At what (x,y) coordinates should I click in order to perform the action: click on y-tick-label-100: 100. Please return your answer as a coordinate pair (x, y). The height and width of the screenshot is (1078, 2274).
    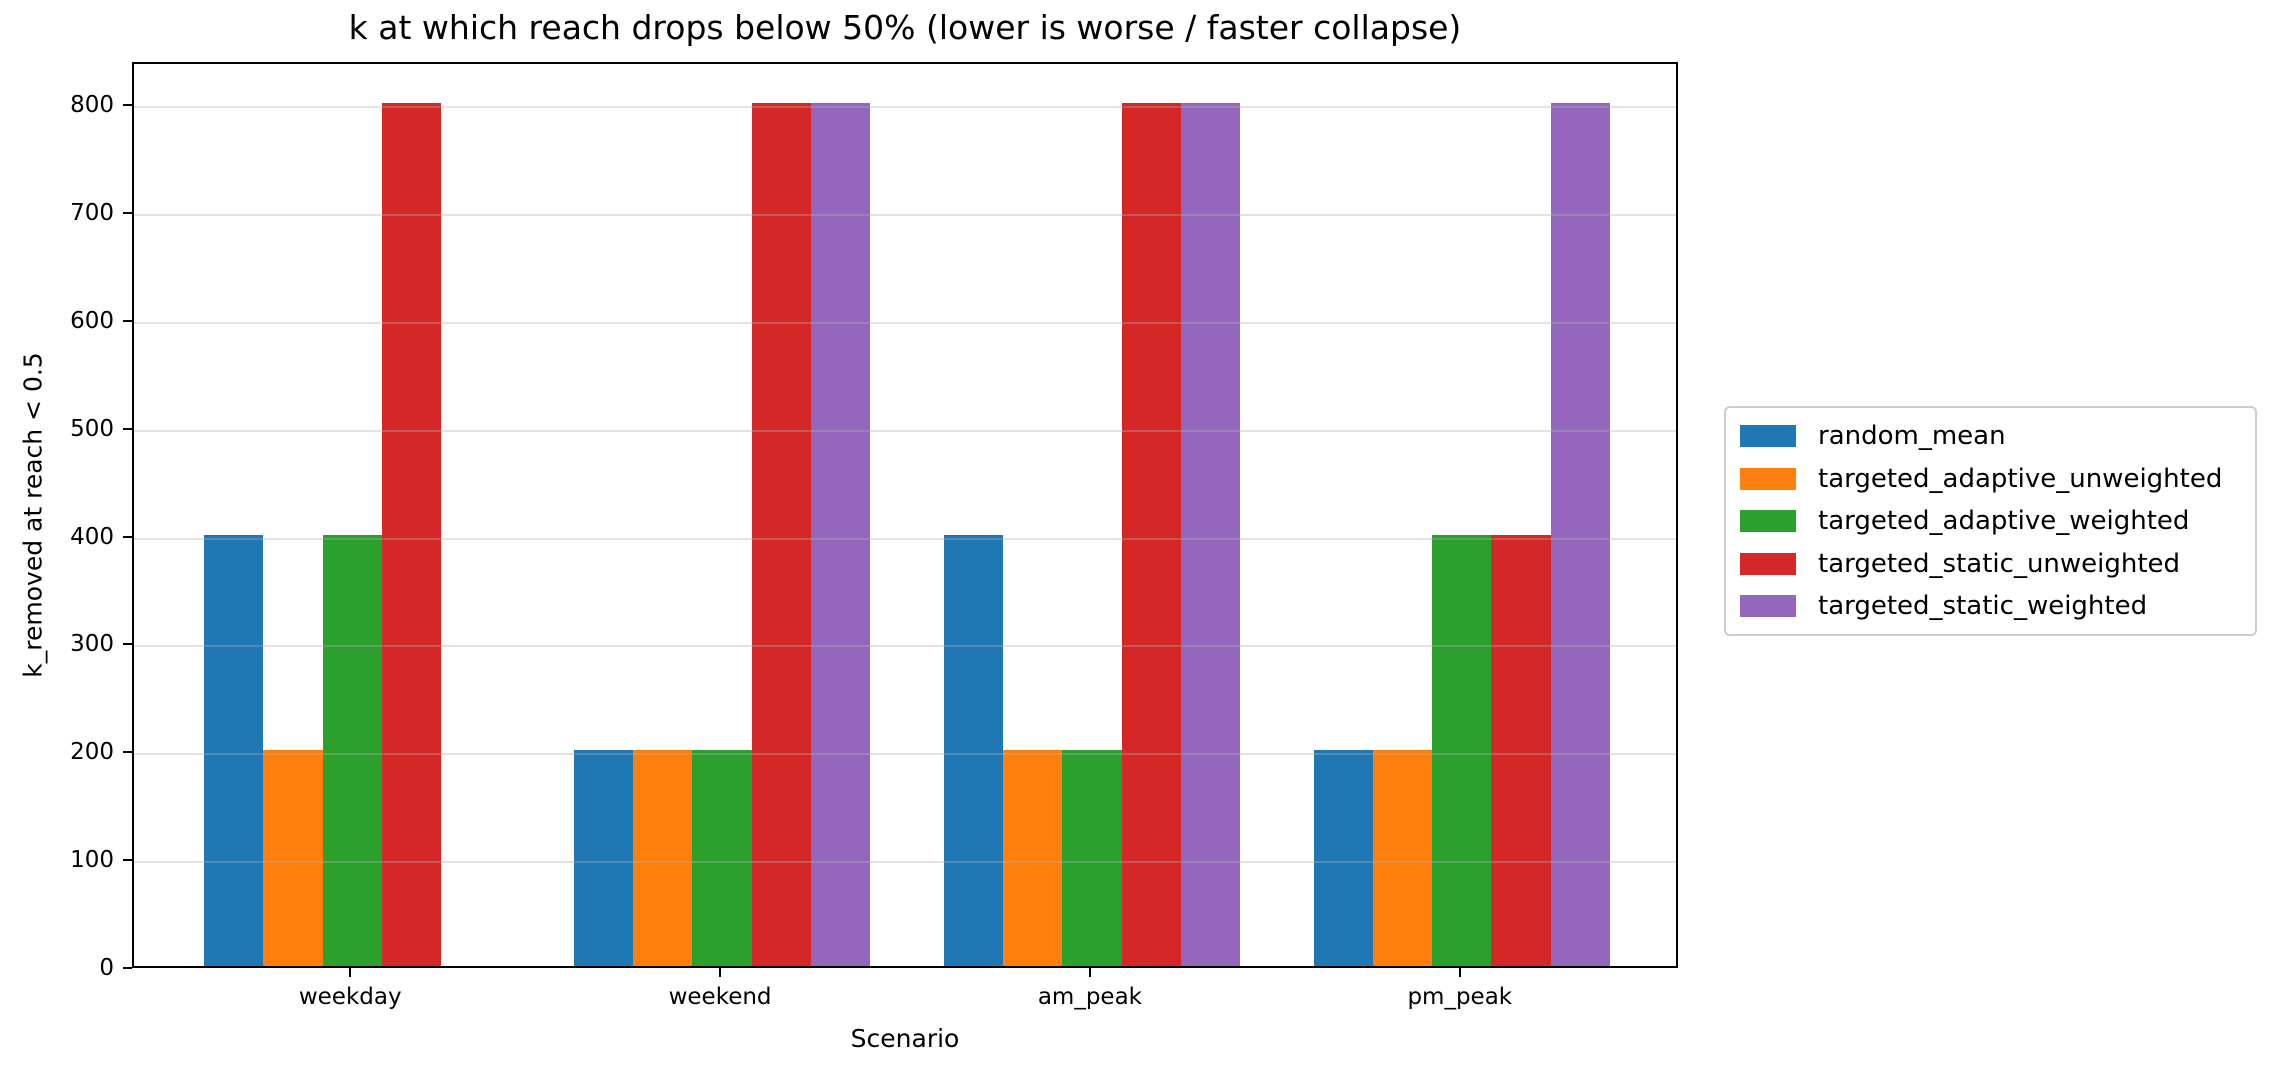
    Looking at the image, I should click on (92, 860).